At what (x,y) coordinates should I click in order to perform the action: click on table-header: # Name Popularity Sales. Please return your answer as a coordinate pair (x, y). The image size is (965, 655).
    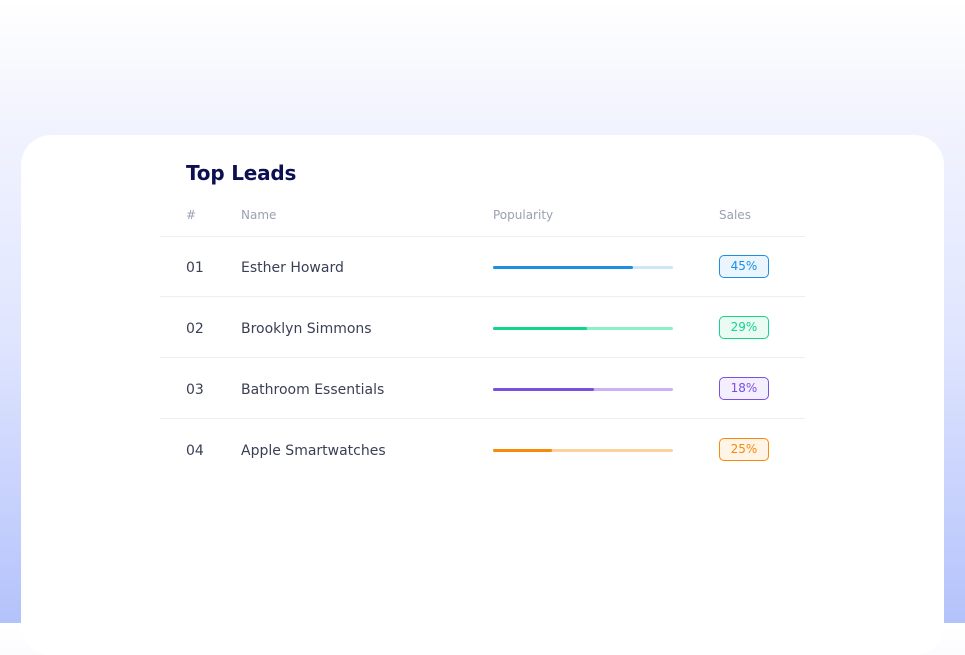
    Looking at the image, I should click on (482, 221).